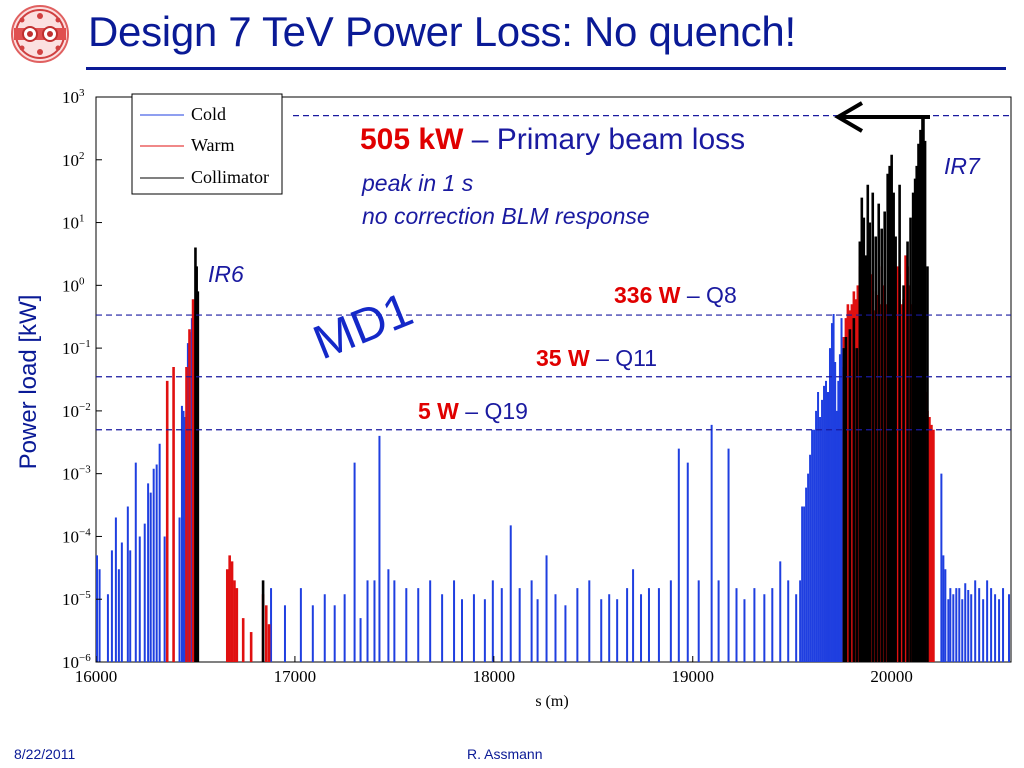 This screenshot has height=768, width=1024. I want to click on y-tick-label-8: 10⁻⁵, so click(76, 599).